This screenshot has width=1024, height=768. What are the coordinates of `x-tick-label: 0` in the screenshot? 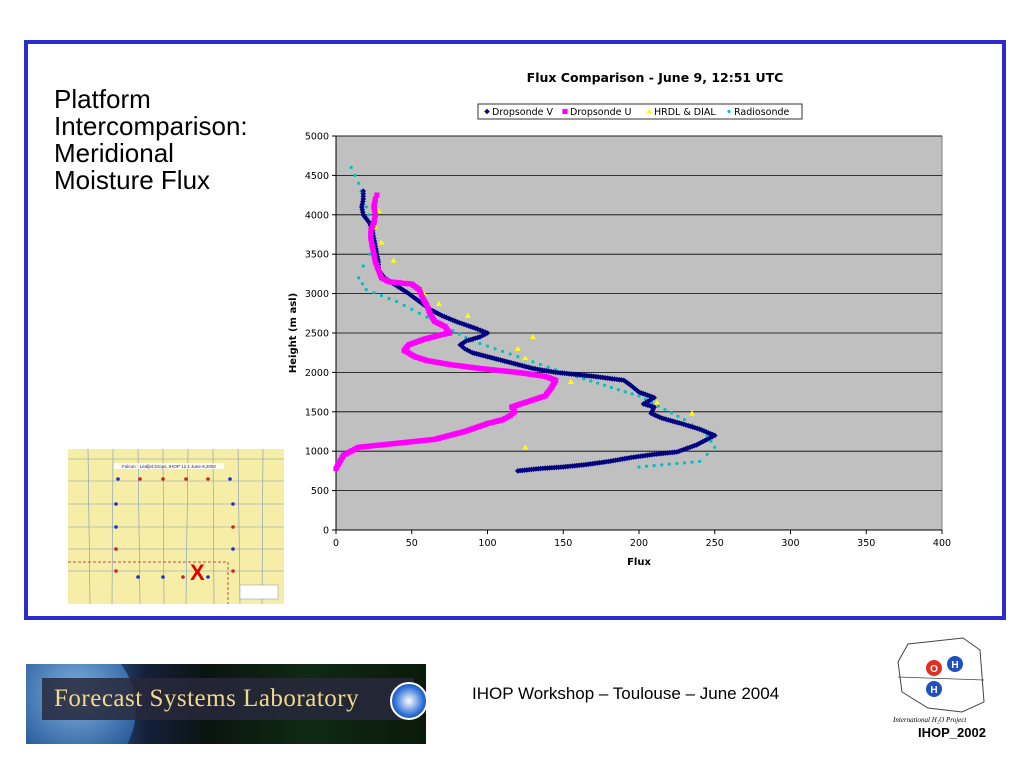 It's located at (336, 543).